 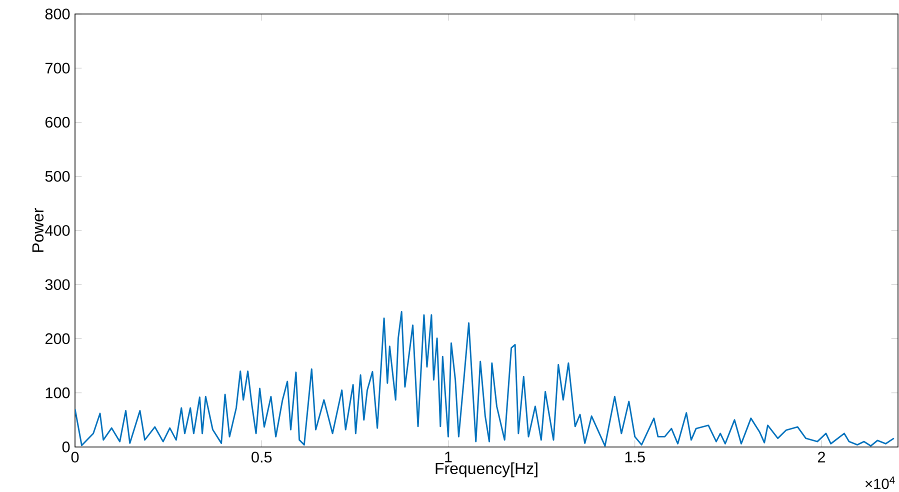 What do you see at coordinates (880, 483) in the screenshot?
I see `text: ×10$^{4}$` at bounding box center [880, 483].